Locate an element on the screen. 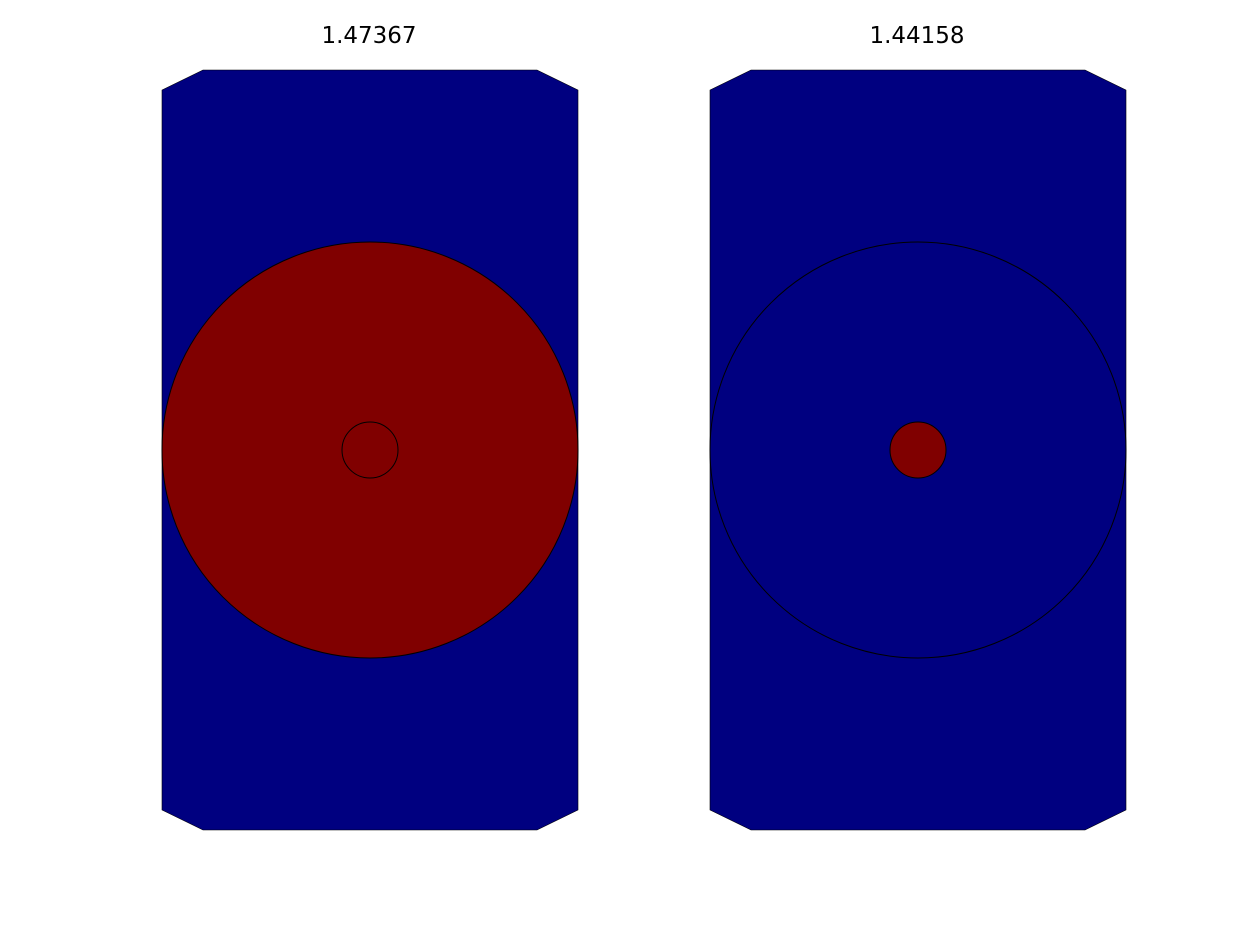  panel-left-title: 1.47367 is located at coordinates (368, 36).